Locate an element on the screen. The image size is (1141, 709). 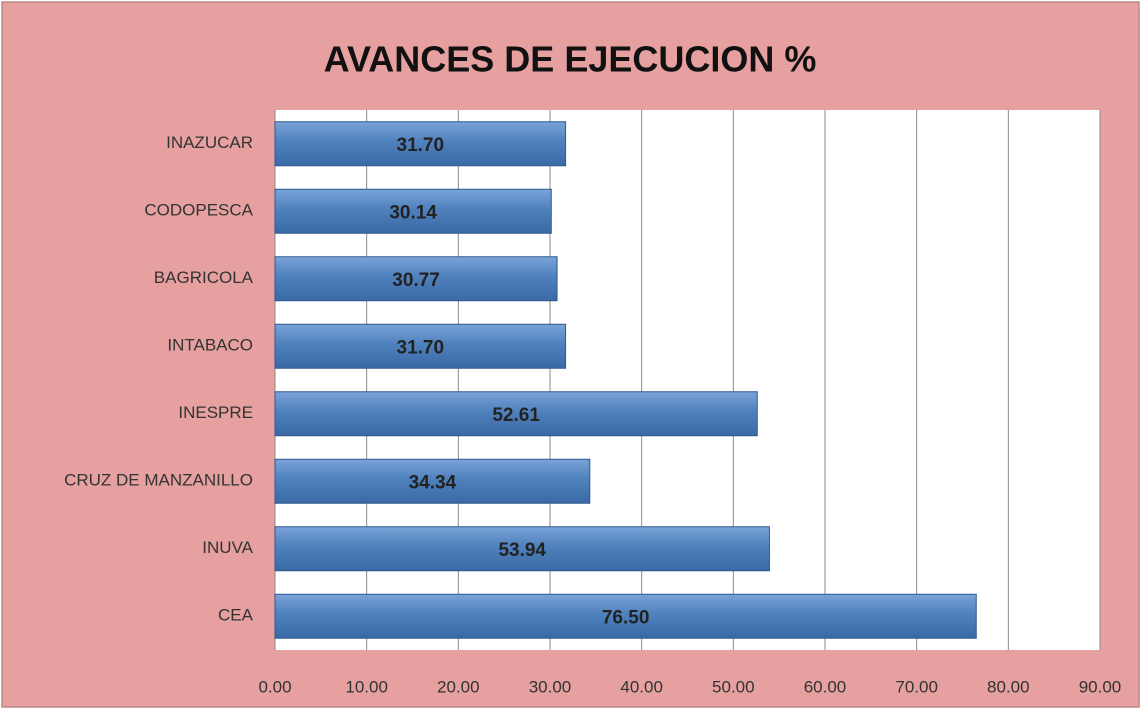
y-tick-label: INTABACO is located at coordinates (210, 345).